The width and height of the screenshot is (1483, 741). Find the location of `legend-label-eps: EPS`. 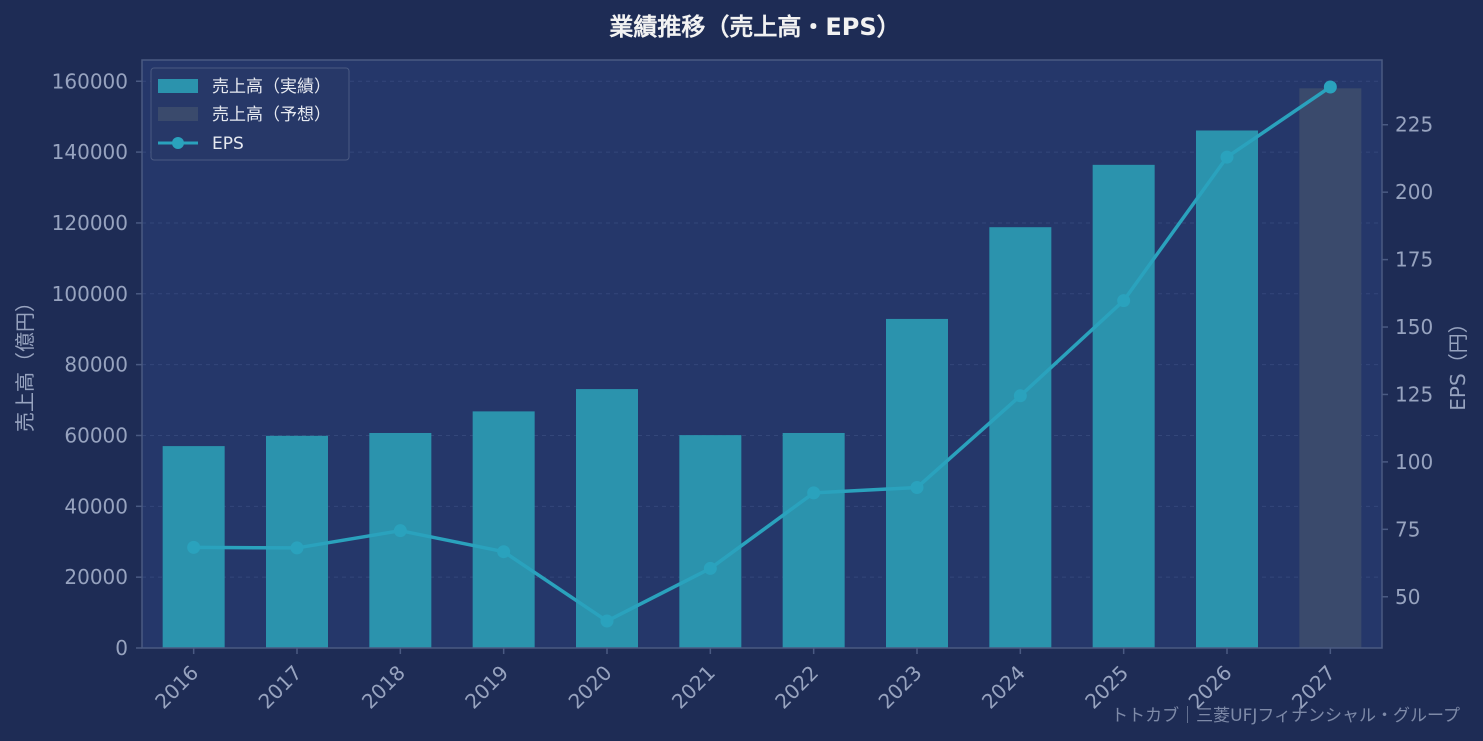

legend-label-eps: EPS is located at coordinates (228, 144).